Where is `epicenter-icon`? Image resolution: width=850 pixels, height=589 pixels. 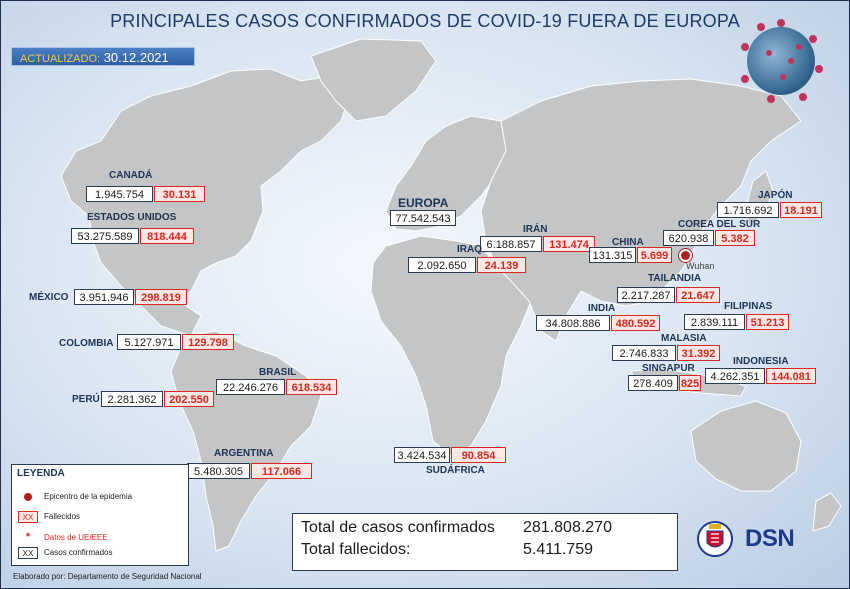 epicenter-icon is located at coordinates (28, 496).